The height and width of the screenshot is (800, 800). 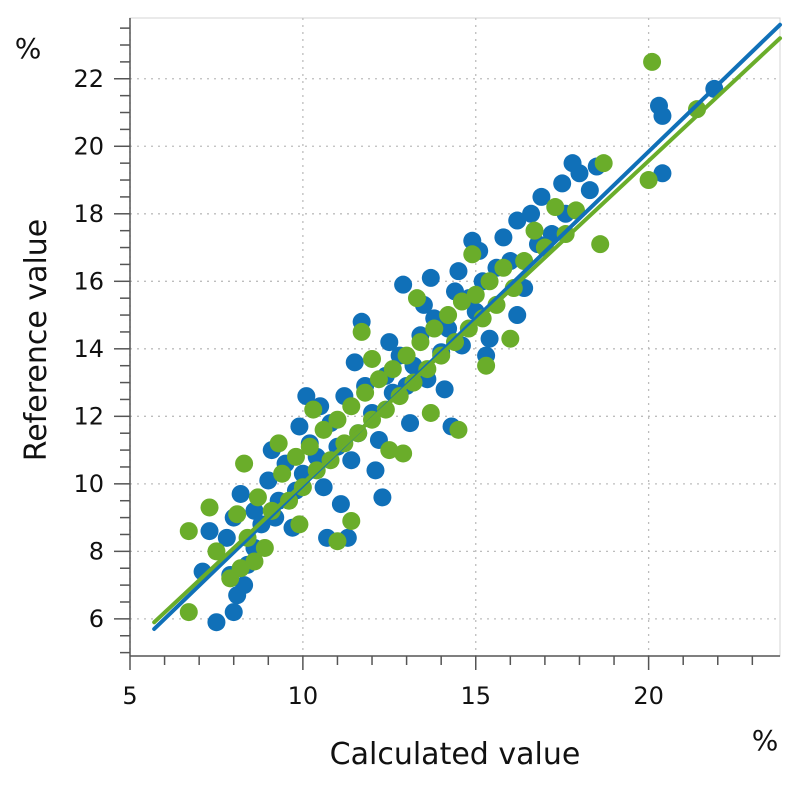 What do you see at coordinates (88, 146) in the screenshot?
I see `y-tick-label-20: 20` at bounding box center [88, 146].